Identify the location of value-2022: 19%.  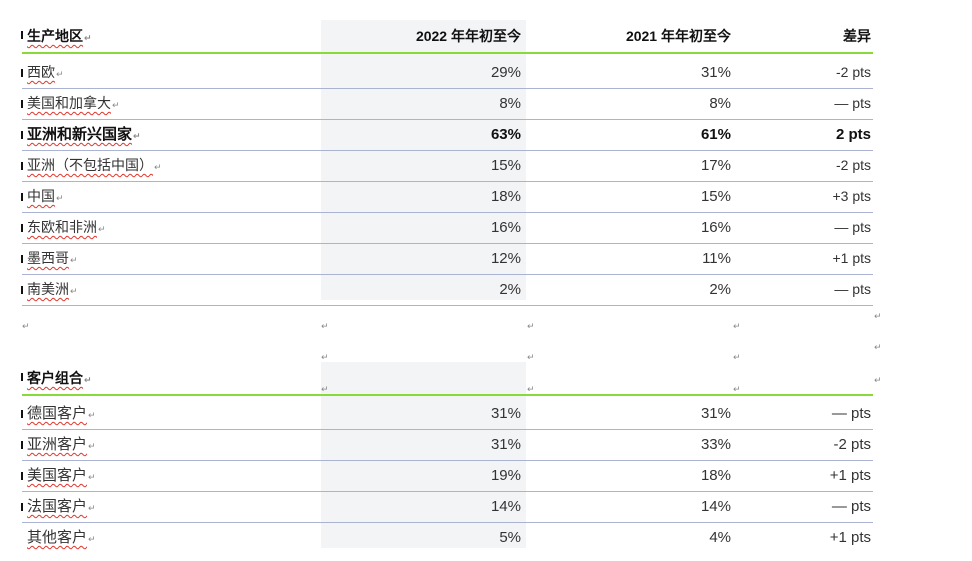
(505, 475).